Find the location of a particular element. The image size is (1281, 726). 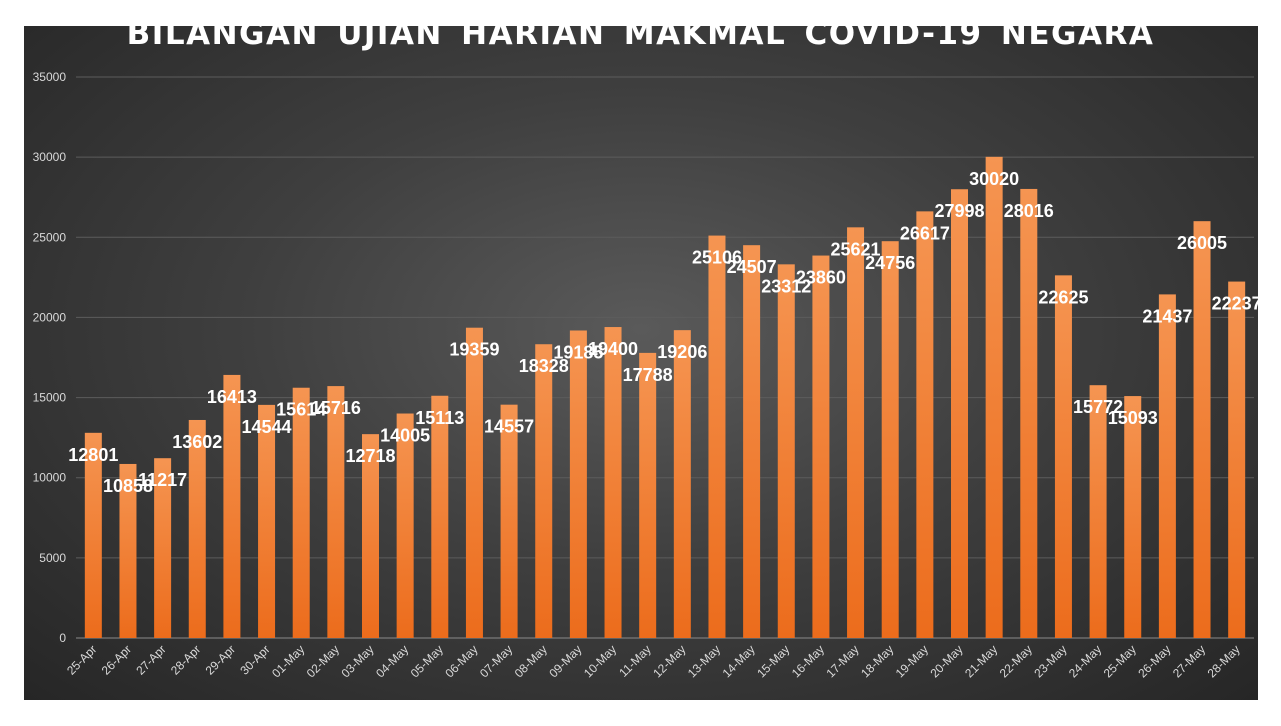

data-label: 12801 is located at coordinates (93, 455).